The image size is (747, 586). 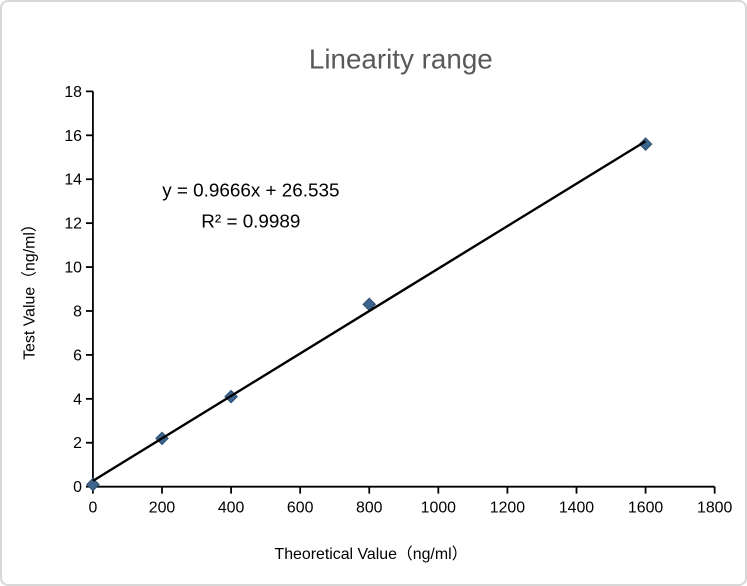 What do you see at coordinates (73, 136) in the screenshot?
I see `y-tick-label: 16` at bounding box center [73, 136].